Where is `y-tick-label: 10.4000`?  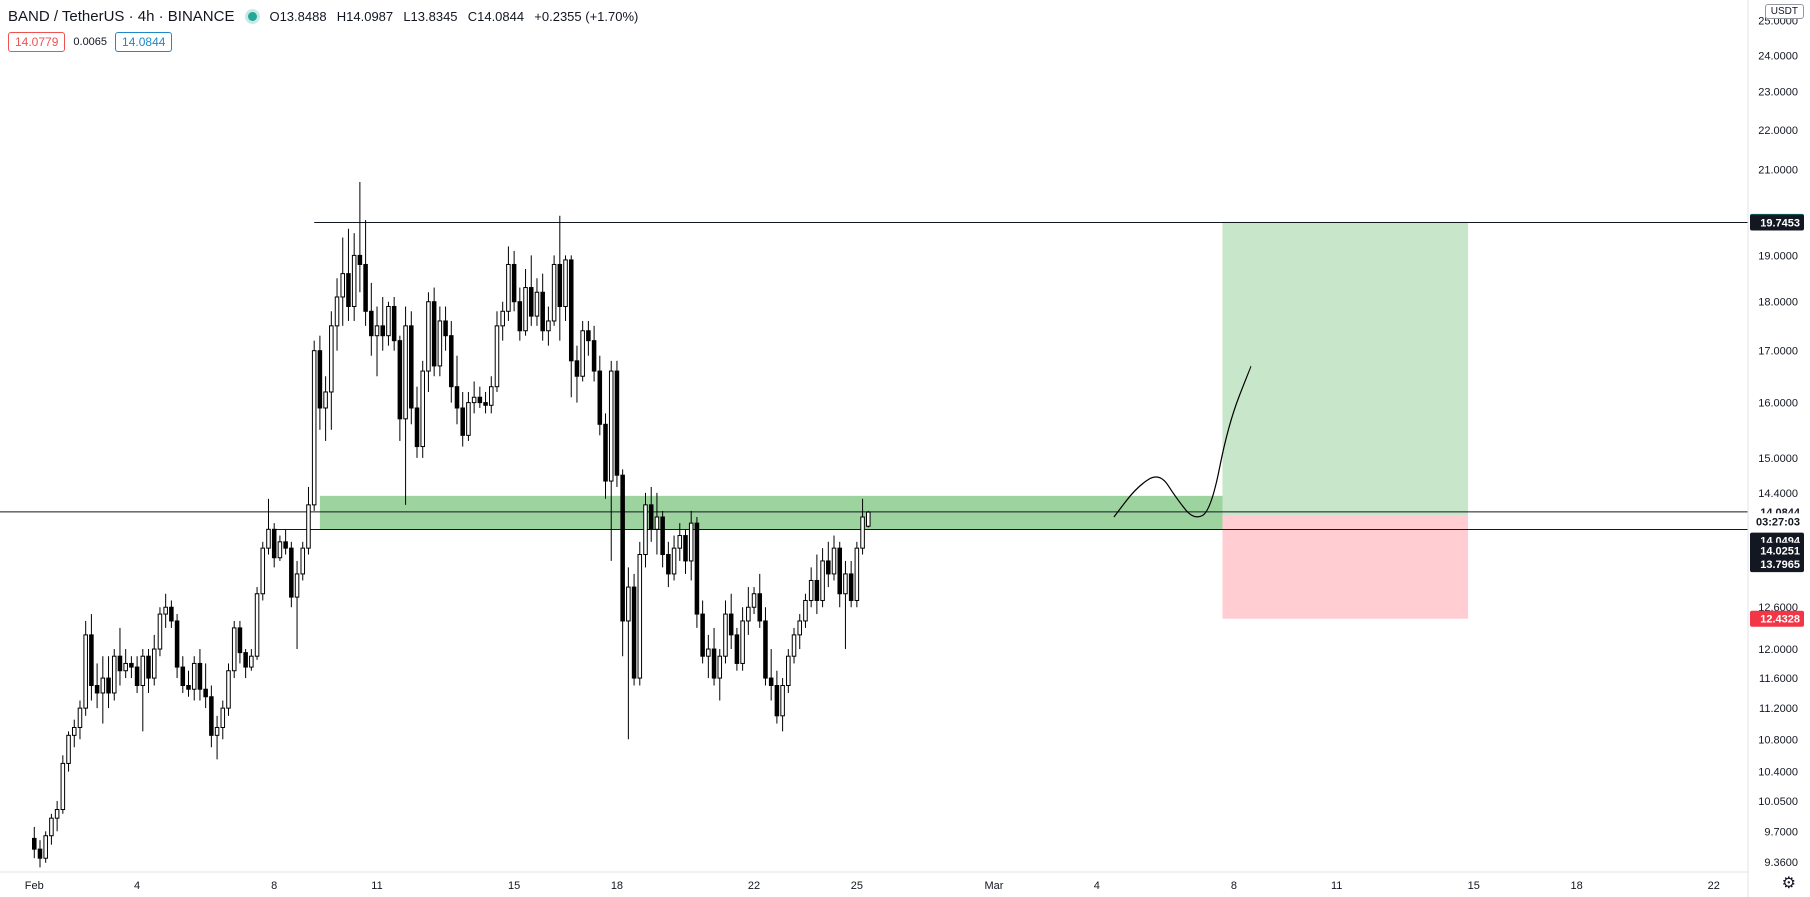 y-tick-label: 10.4000 is located at coordinates (1778, 773).